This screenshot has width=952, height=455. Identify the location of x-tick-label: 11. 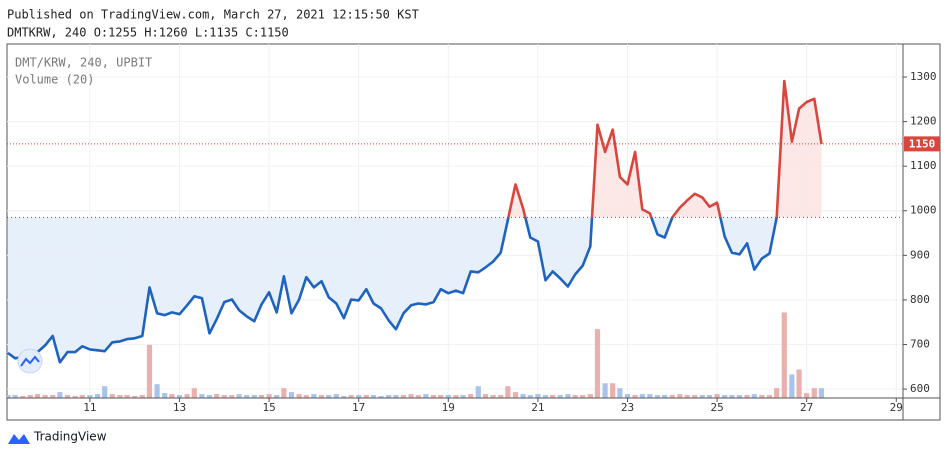
(89, 407).